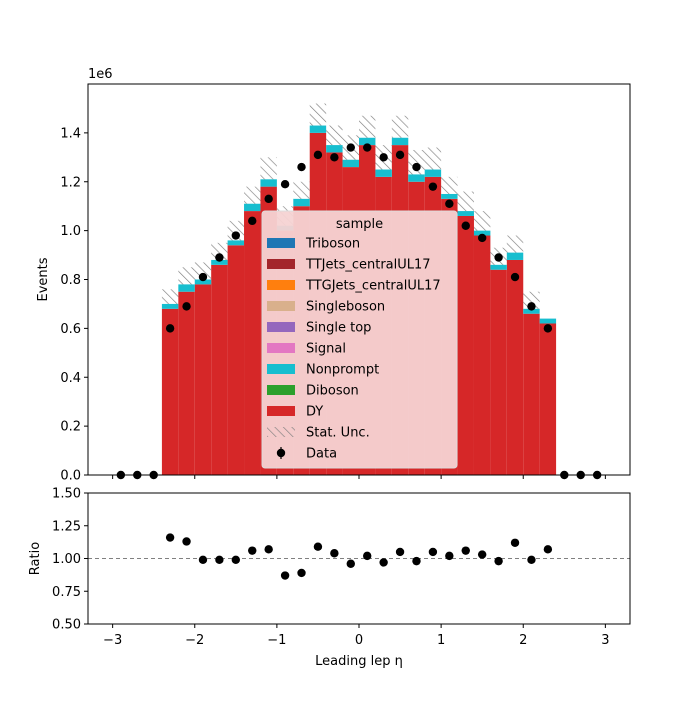 This screenshot has width=700, height=704. I want to click on ratio-y-tick-label: 1.25, so click(66, 526).